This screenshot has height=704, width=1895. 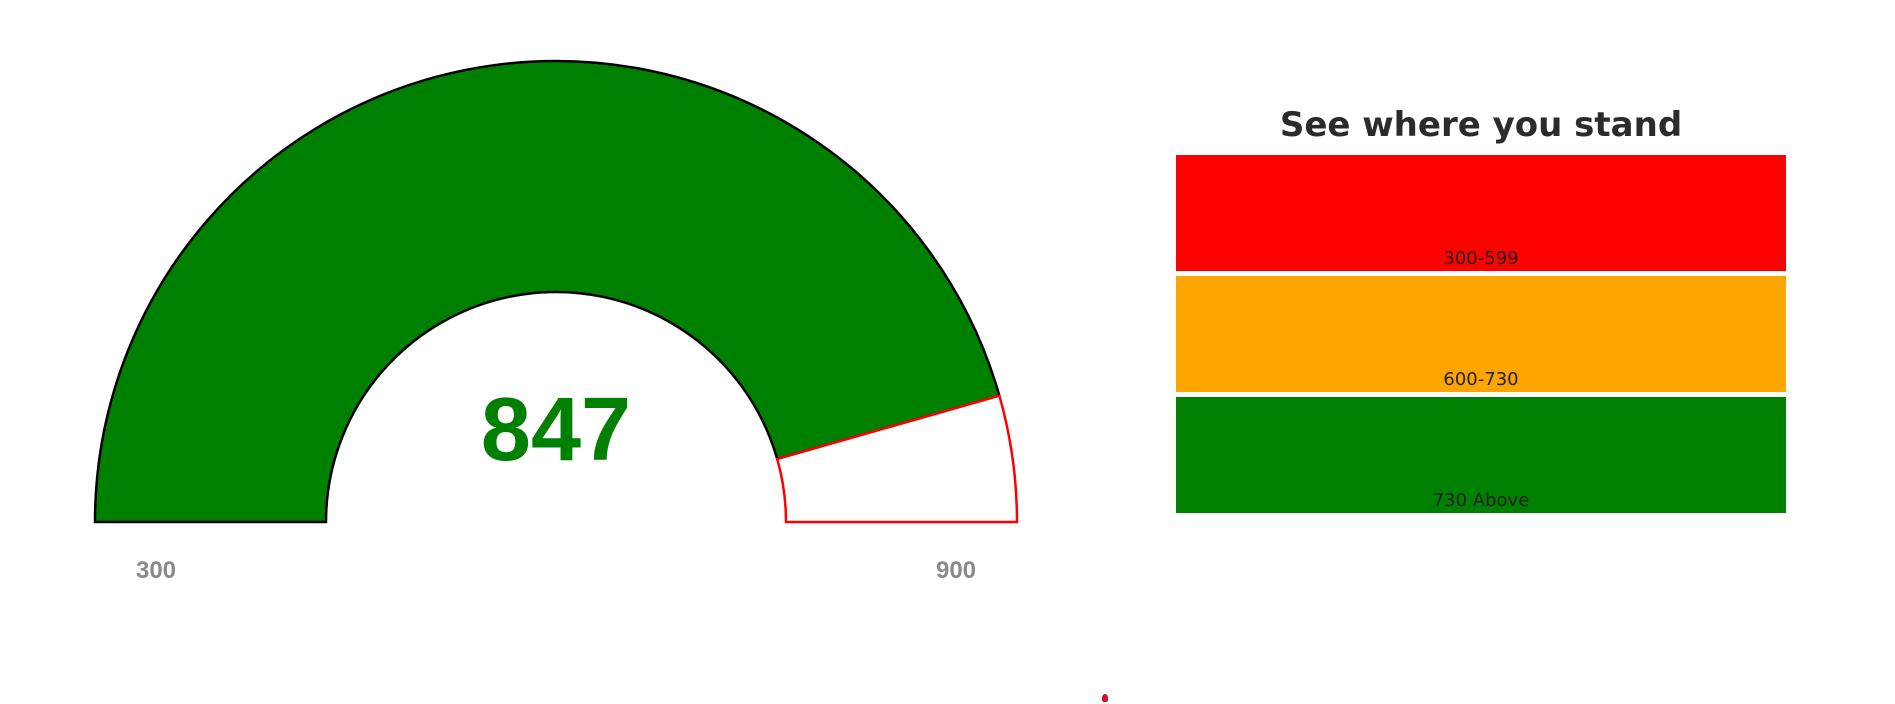 What do you see at coordinates (156, 570) in the screenshot?
I see `gauge-min-label: 300` at bounding box center [156, 570].